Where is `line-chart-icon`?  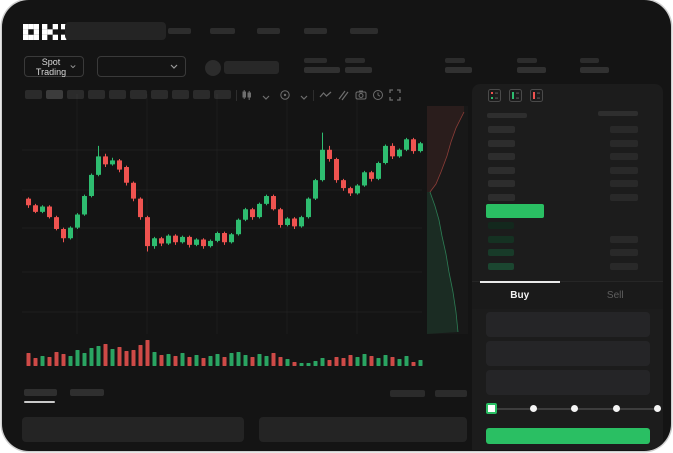
line-chart-icon is located at coordinates (325, 95).